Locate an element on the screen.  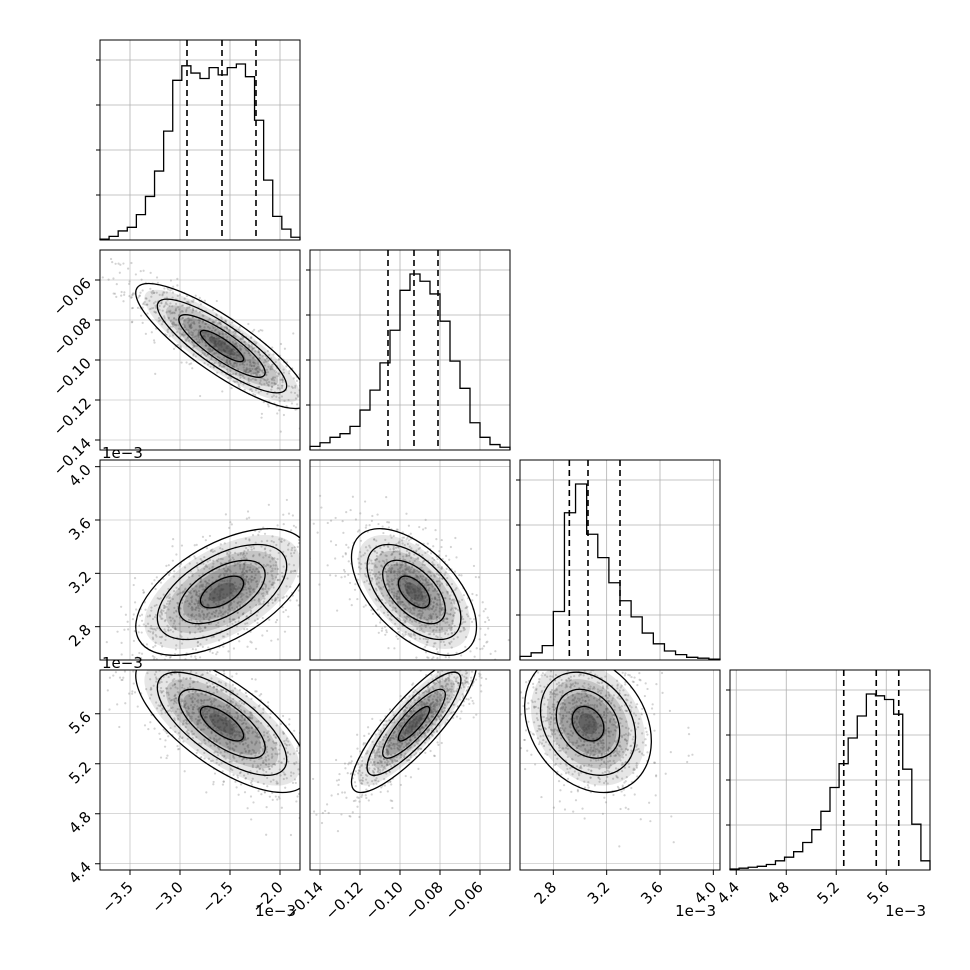
density-shade is located at coordinates (222, 346).